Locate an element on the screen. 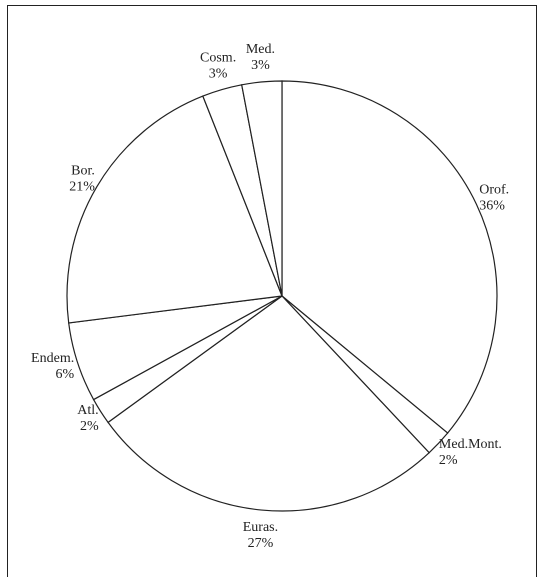 The image size is (544, 577). slice-label: Orof. is located at coordinates (494, 190).